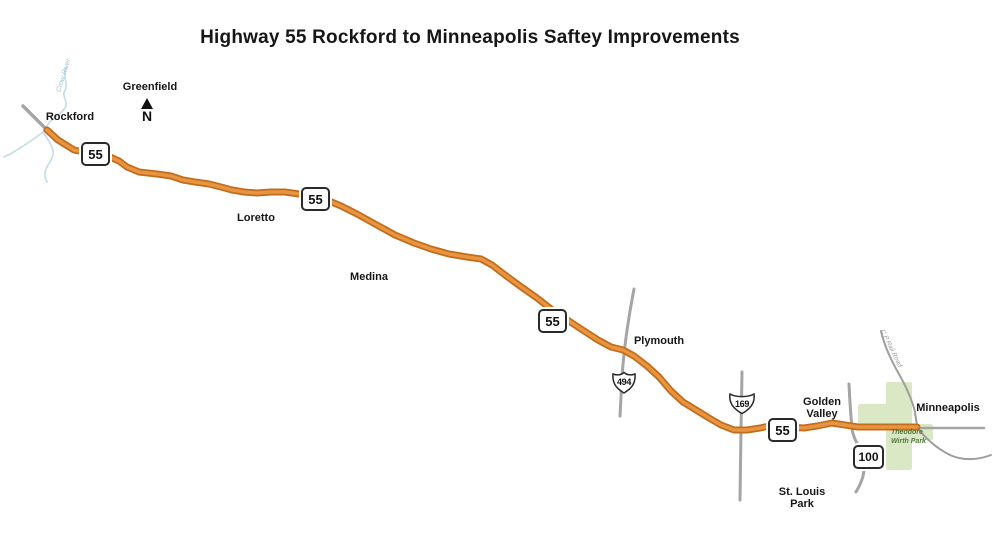 This screenshot has height=544, width=1000. I want to click on route-shield-mn100: 100, so click(868, 457).